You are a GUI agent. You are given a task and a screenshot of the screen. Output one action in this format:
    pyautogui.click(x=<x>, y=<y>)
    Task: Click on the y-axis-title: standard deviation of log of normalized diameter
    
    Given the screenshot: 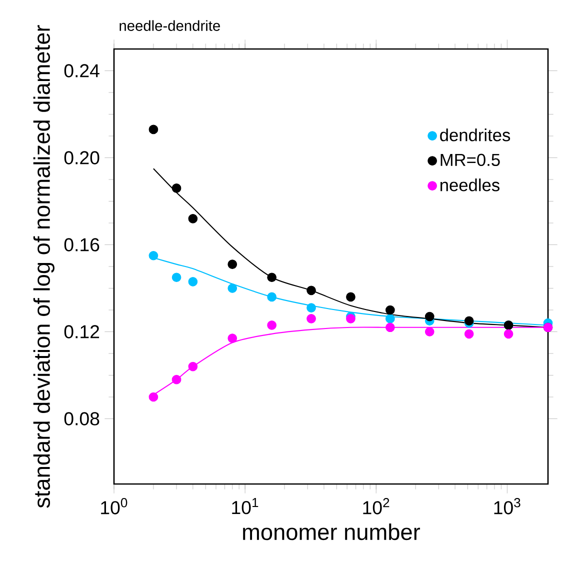 What is the action you would take?
    pyautogui.click(x=43, y=266)
    